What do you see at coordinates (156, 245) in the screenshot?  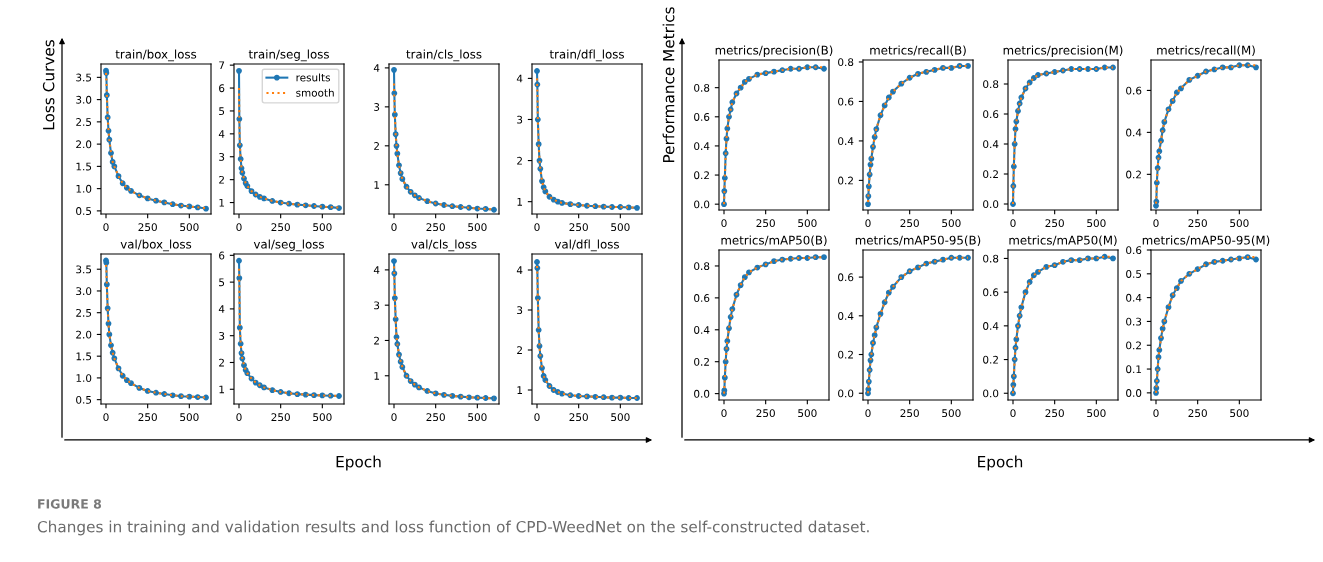 I see `chart-title: val/box_loss` at bounding box center [156, 245].